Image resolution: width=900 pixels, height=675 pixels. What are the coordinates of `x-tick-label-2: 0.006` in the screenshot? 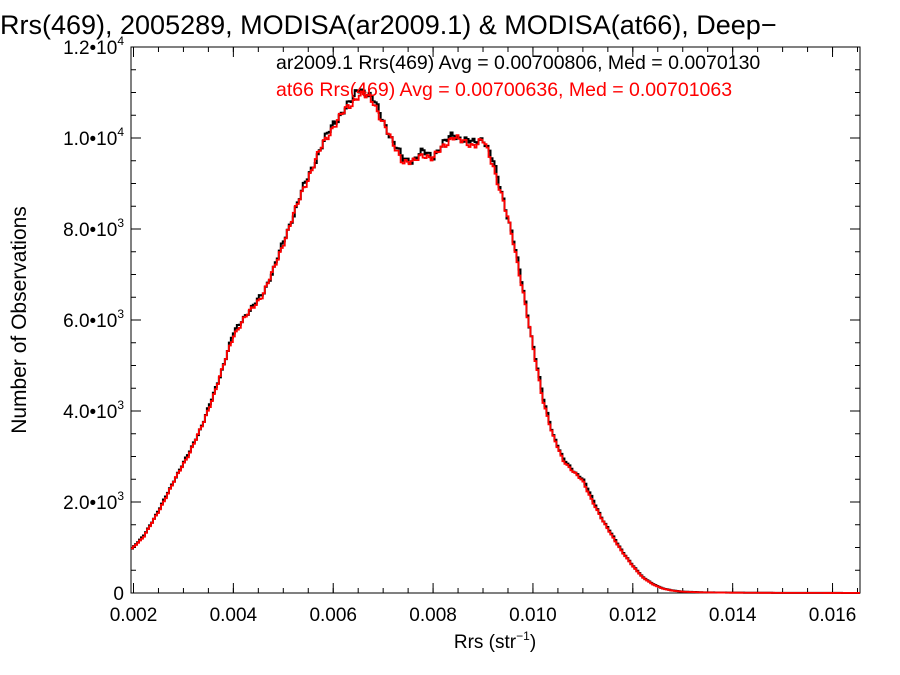 It's located at (333, 615).